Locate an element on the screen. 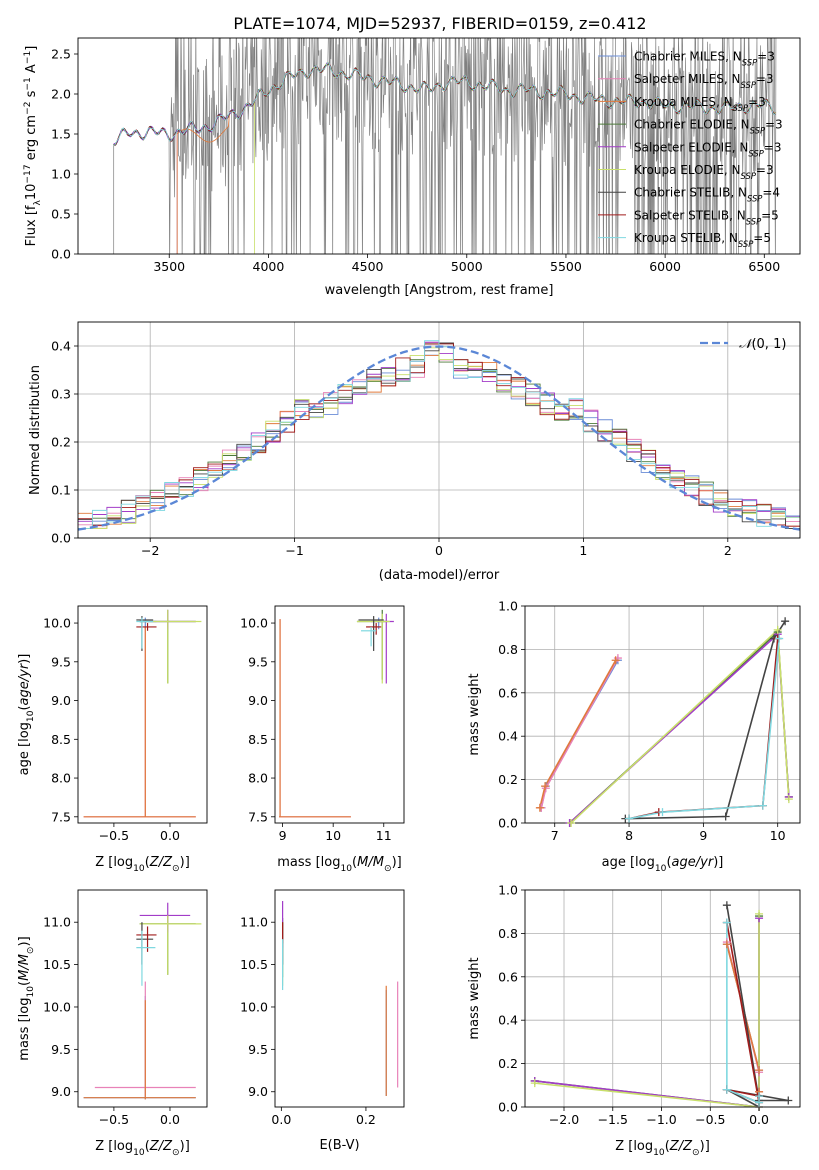 The height and width of the screenshot is (1170, 819). plot-area-age_vs_Z is located at coordinates (142, 713).